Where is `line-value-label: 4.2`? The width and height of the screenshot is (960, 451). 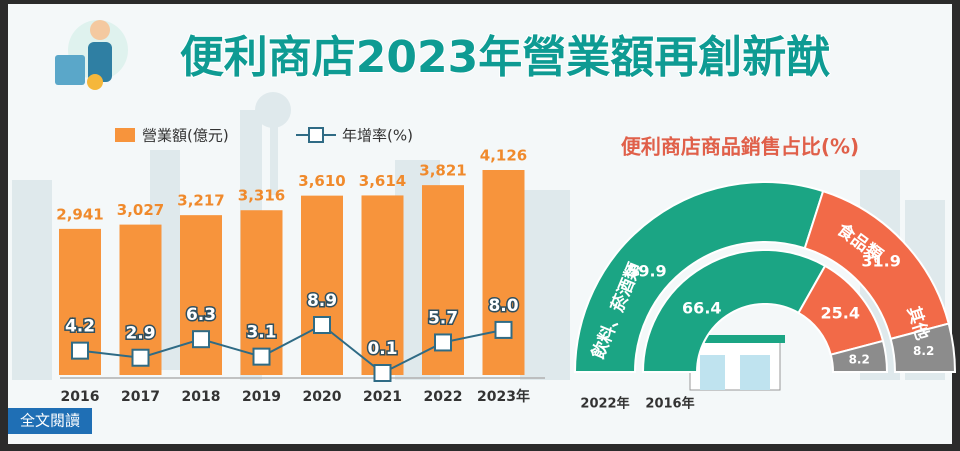 line-value-label: 4.2 is located at coordinates (80, 327).